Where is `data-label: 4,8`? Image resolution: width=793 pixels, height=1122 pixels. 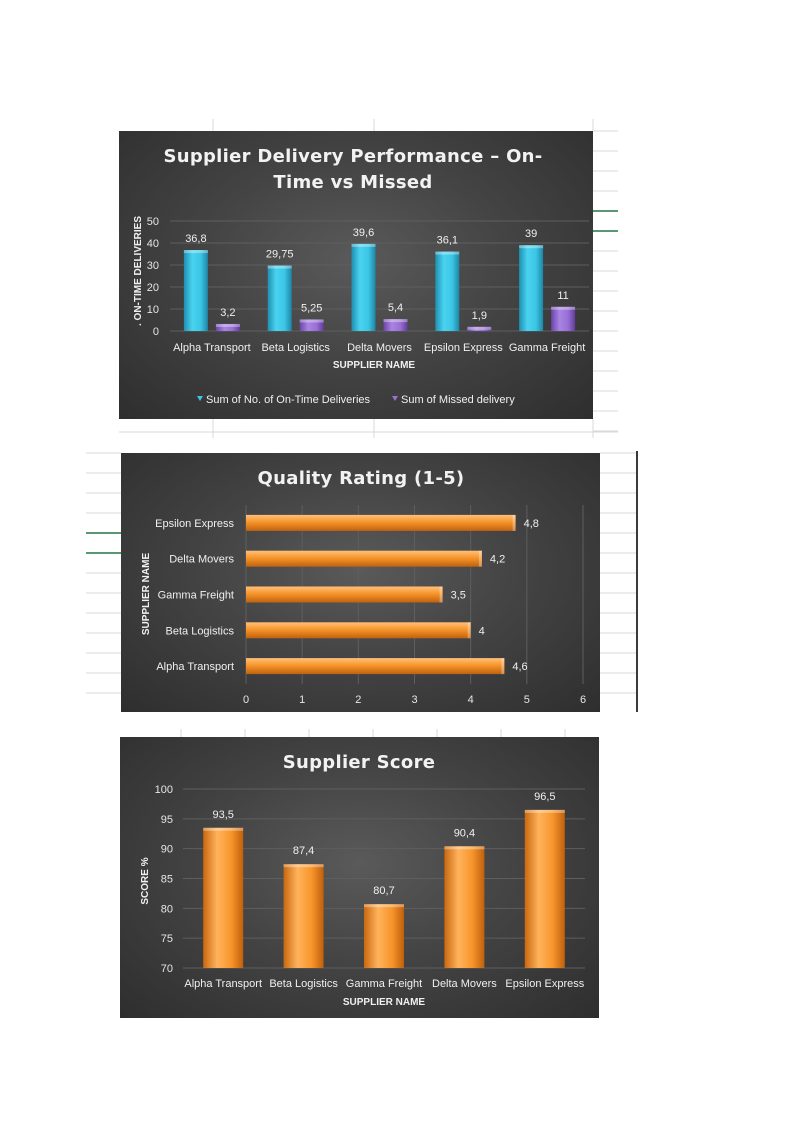
data-label: 4,8 is located at coordinates (531, 524).